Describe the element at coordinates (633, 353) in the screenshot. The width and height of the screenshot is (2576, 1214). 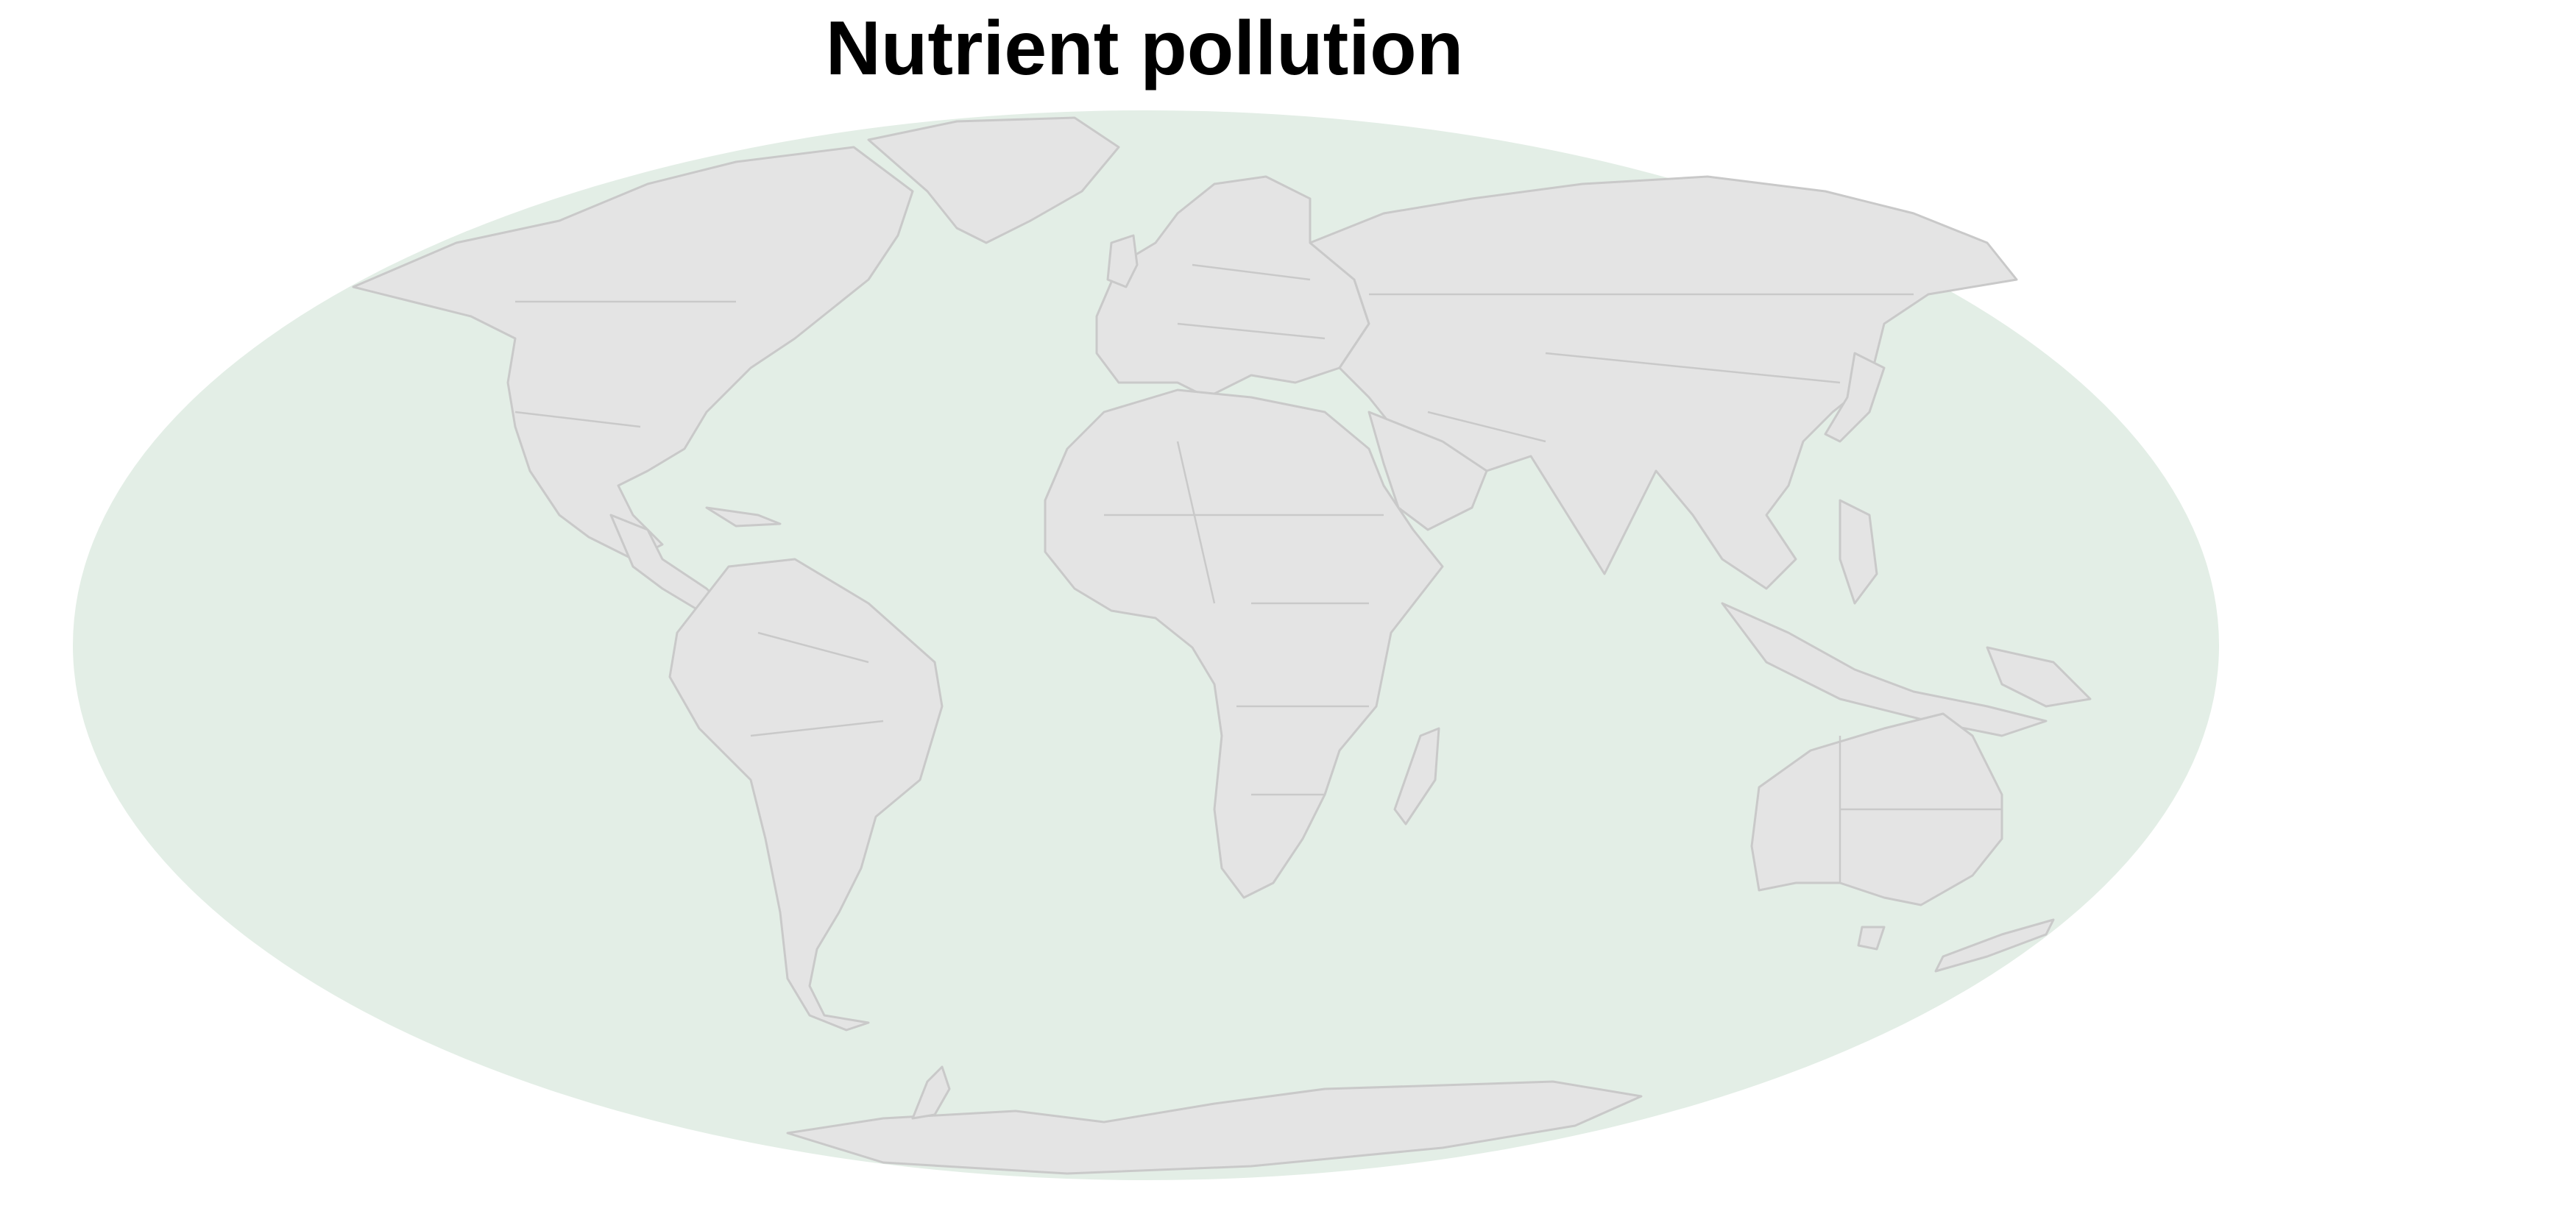
I see `north-america` at that location.